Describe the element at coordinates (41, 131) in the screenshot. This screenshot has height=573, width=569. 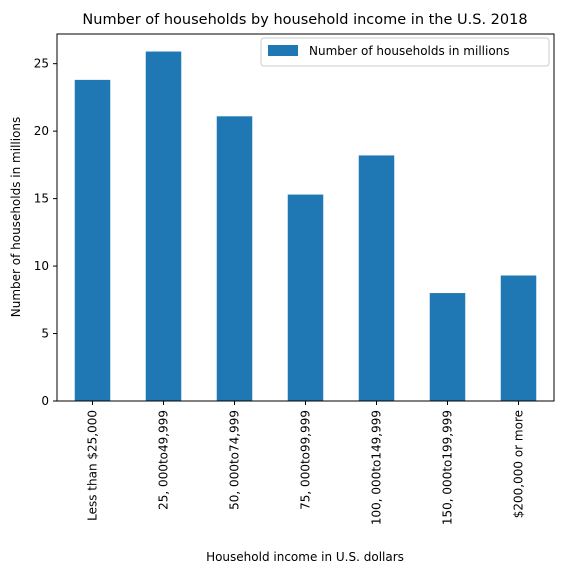
I see `y-tick-label: 20` at that location.